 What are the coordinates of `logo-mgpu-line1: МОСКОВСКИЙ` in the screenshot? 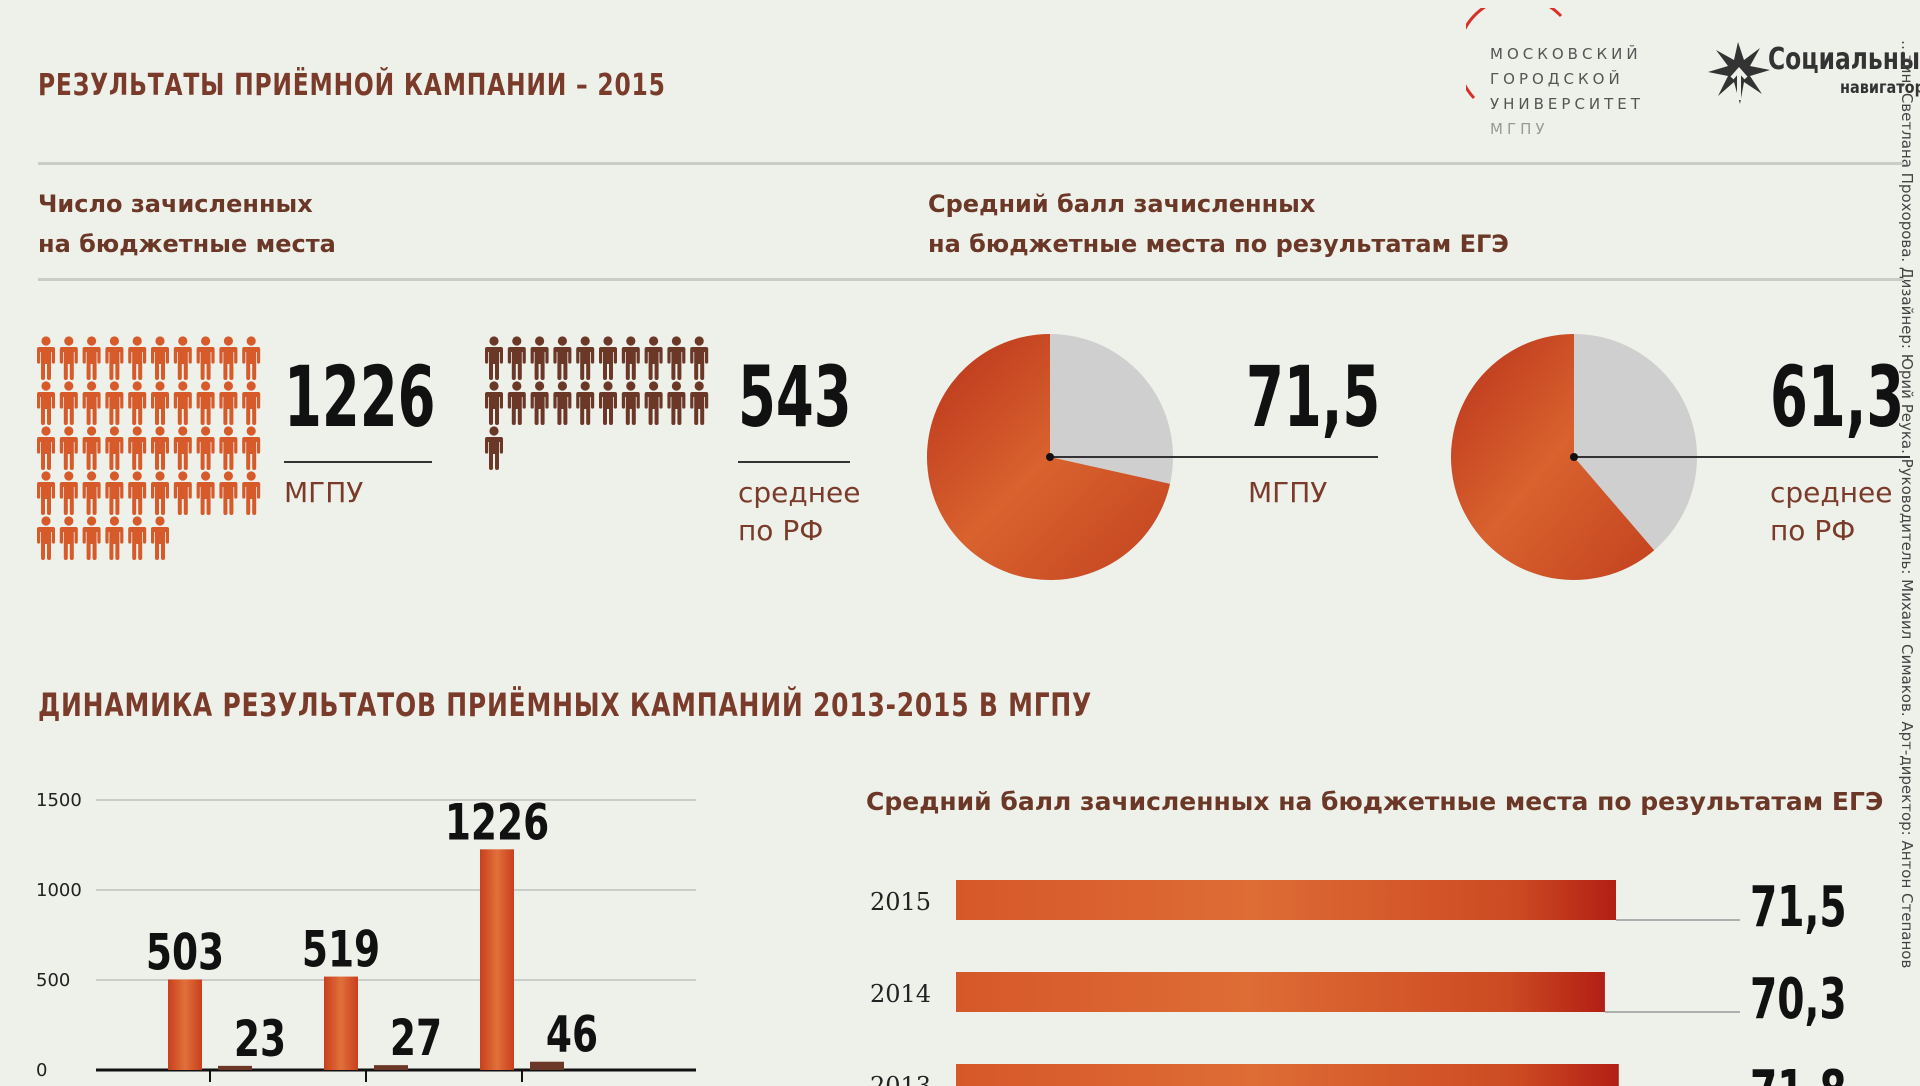 It's located at (1566, 54).